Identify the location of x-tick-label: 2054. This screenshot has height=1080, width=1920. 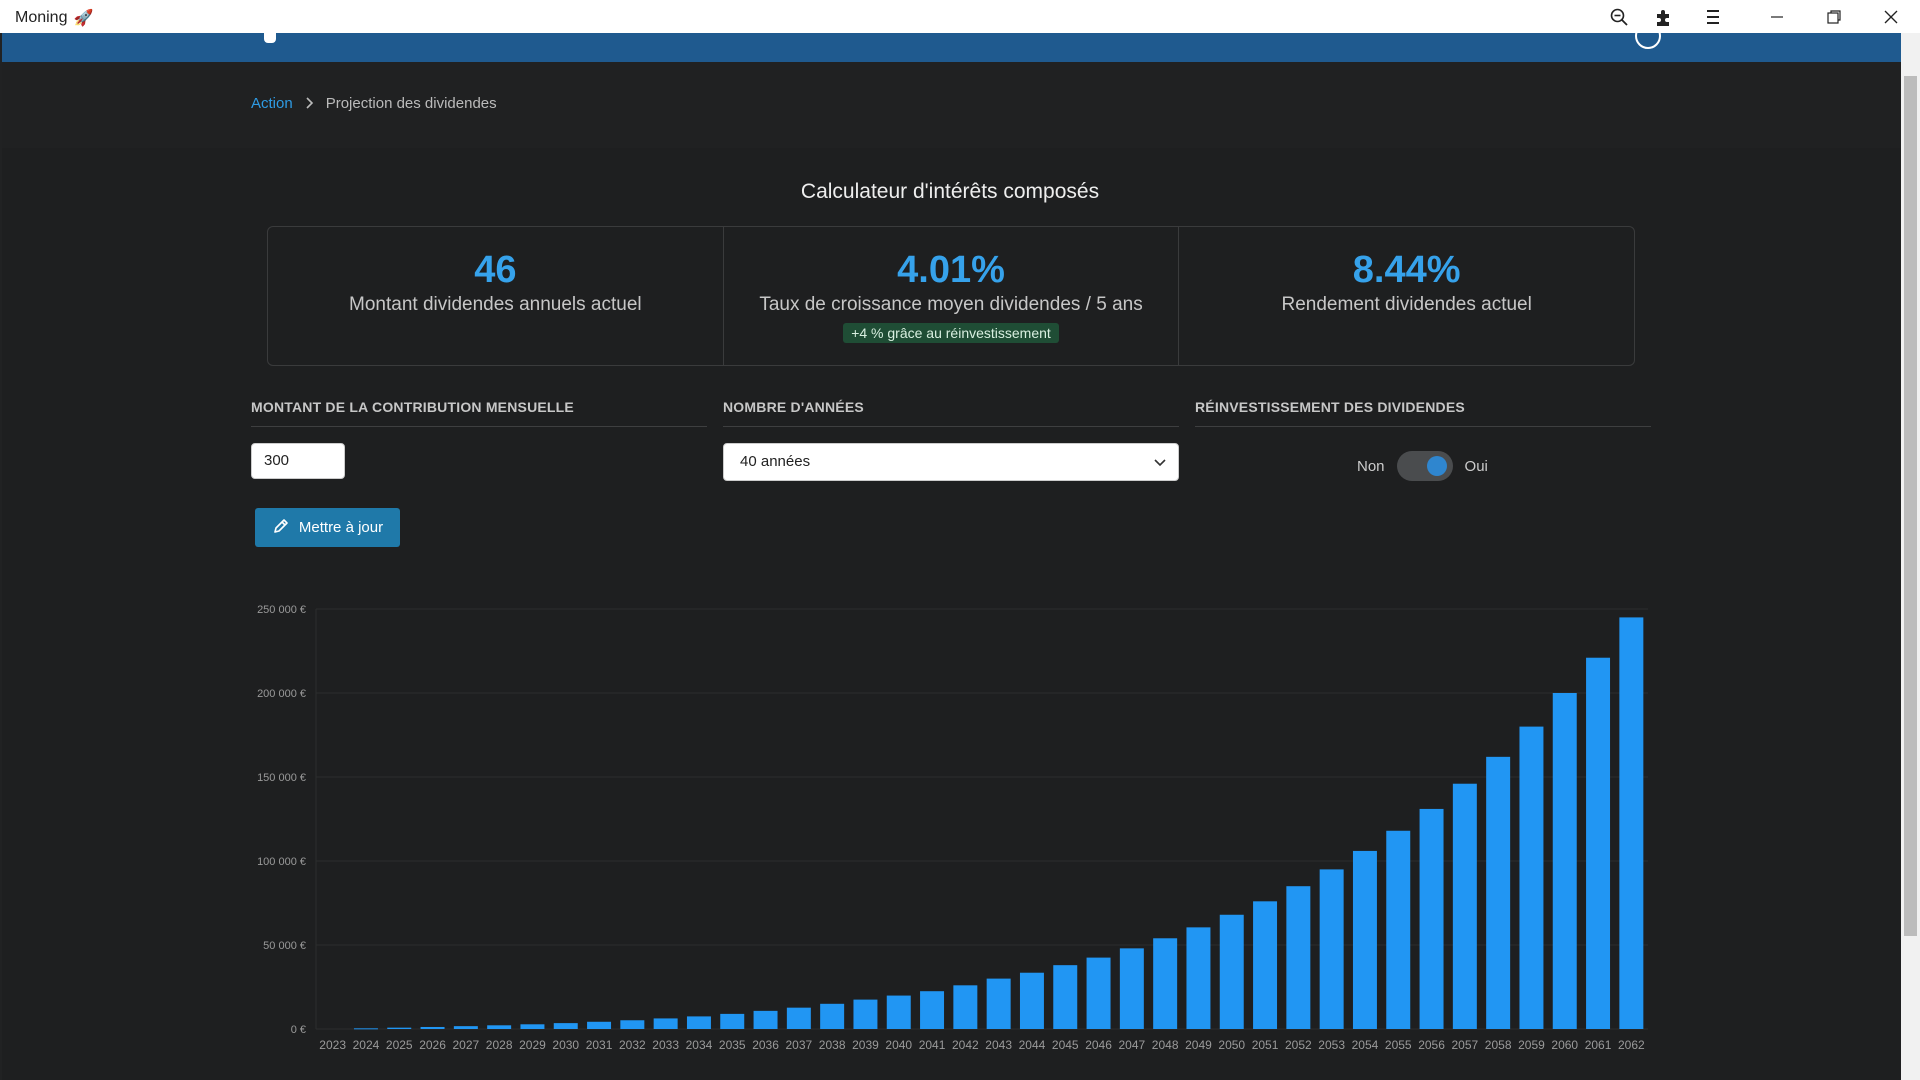
(1365, 1045).